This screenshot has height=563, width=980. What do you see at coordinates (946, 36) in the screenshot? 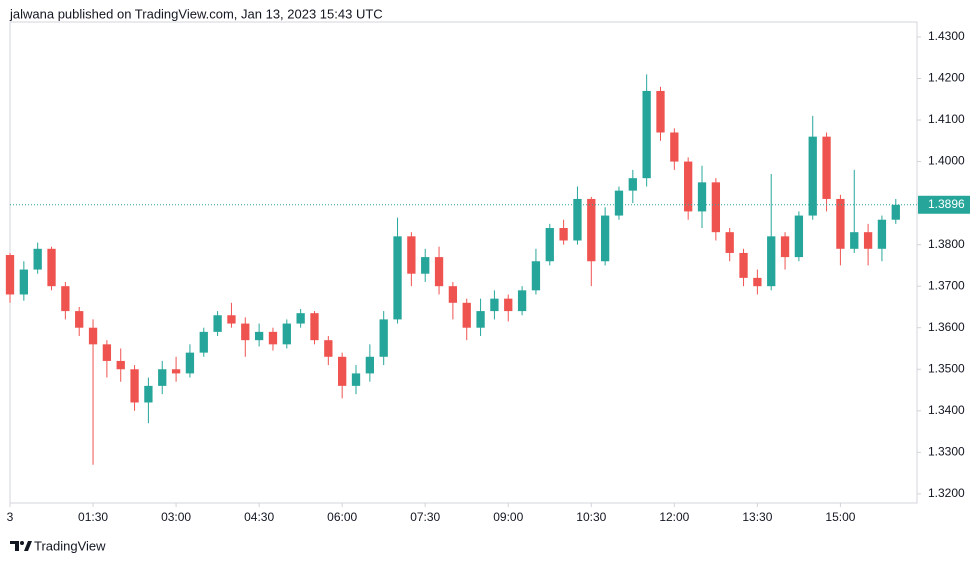
I see `y-tick-label: 1.4300` at bounding box center [946, 36].